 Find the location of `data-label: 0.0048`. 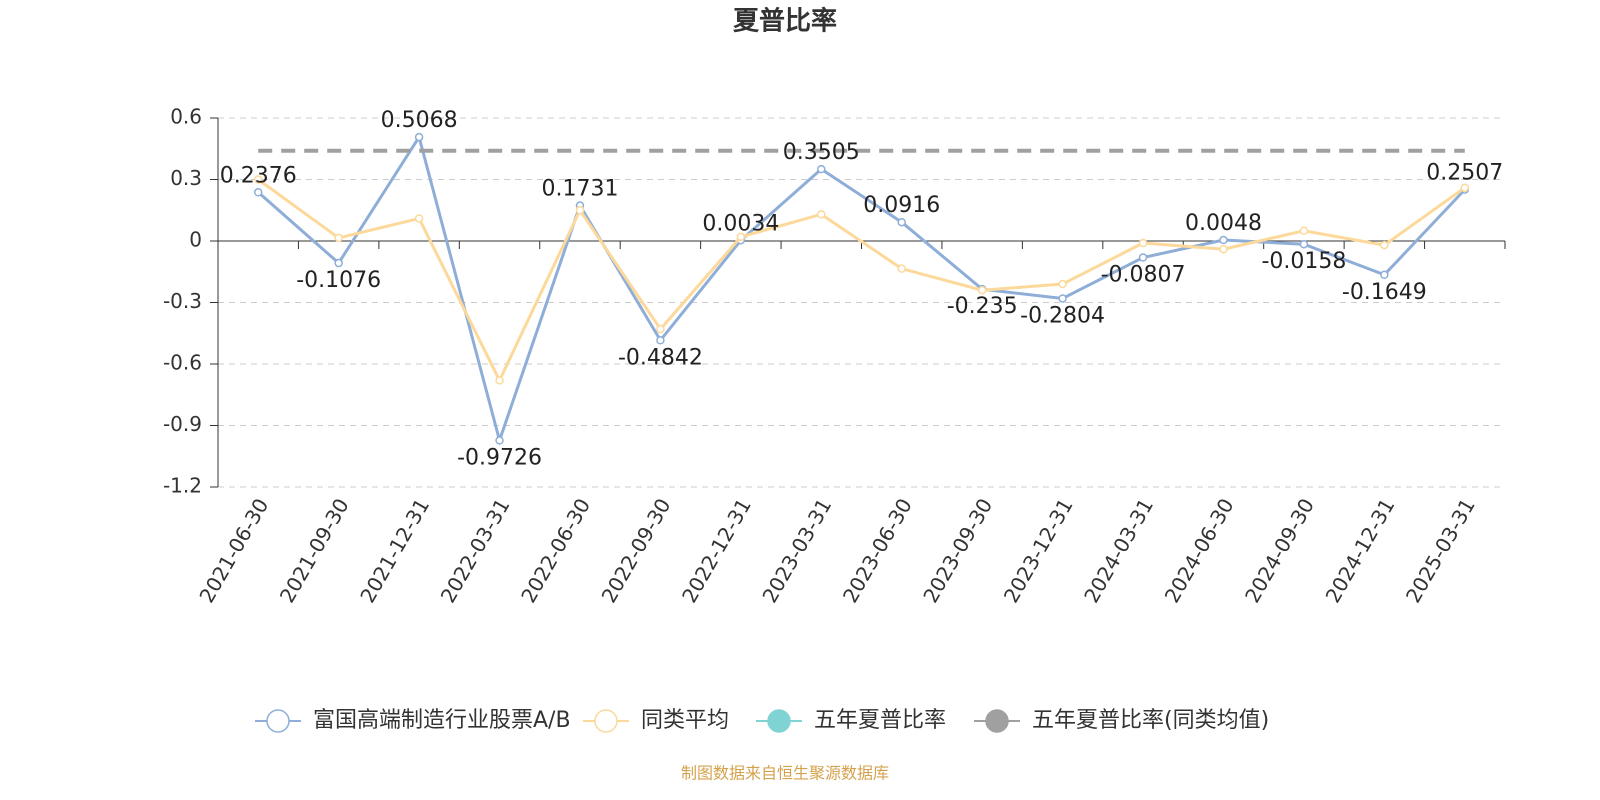

data-label: 0.0048 is located at coordinates (1223, 223).